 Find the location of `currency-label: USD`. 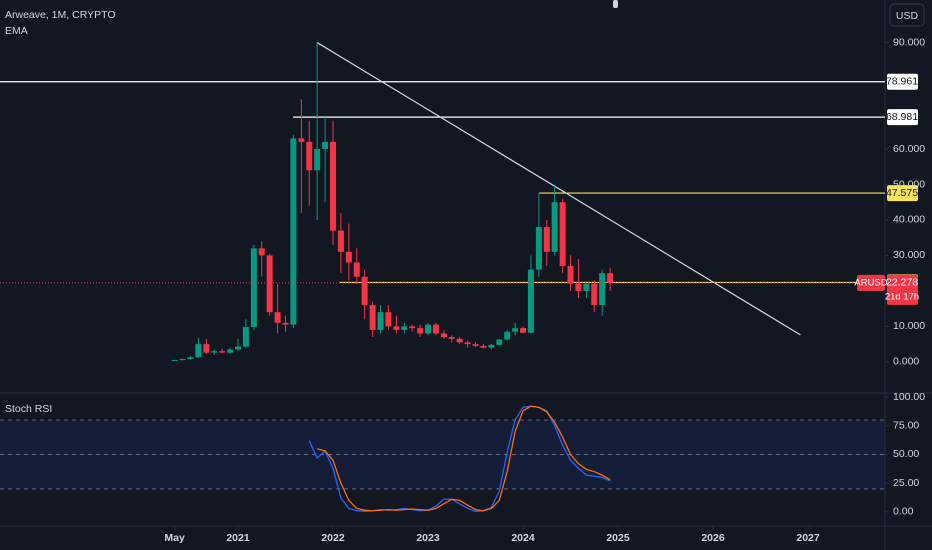

currency-label: USD is located at coordinates (907, 16).